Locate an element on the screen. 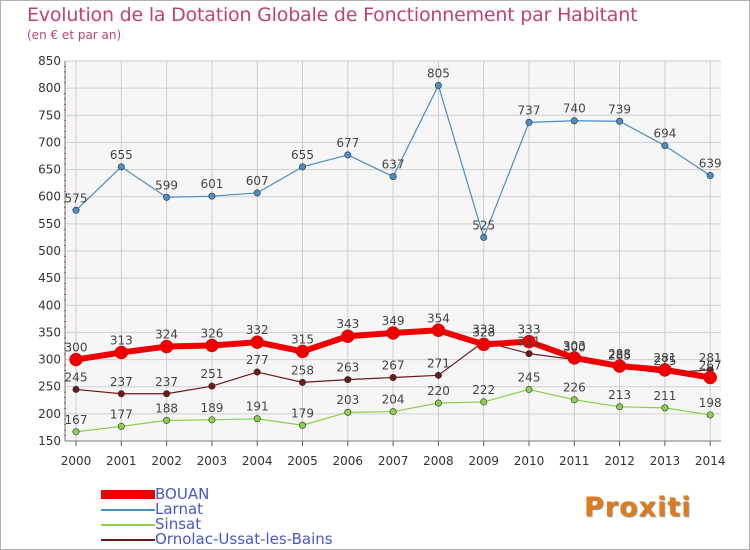  y-tick-label: 750 is located at coordinates (49, 115).